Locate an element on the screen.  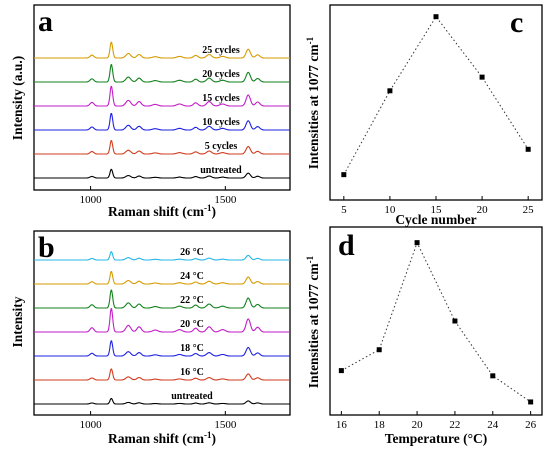
panel-b-x-axis-label-main: Raman shift (cm is located at coordinates (156, 438).